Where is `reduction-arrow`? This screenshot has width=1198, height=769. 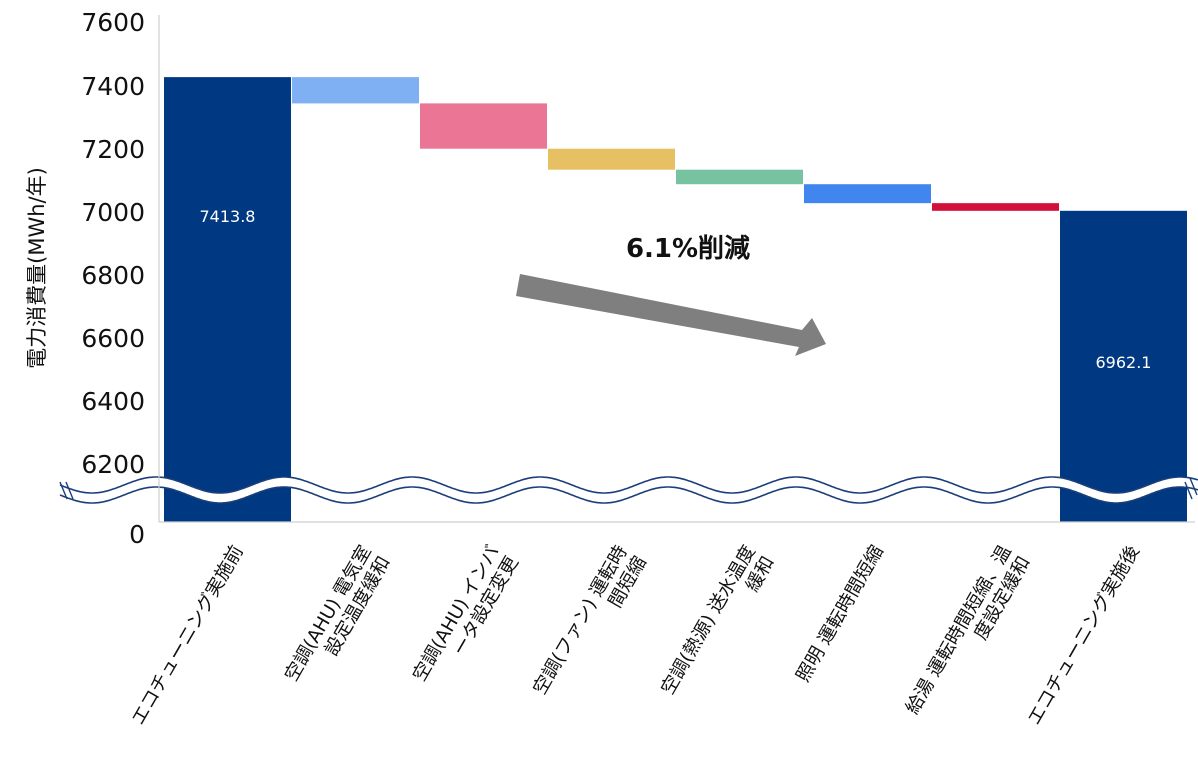 reduction-arrow is located at coordinates (671, 315).